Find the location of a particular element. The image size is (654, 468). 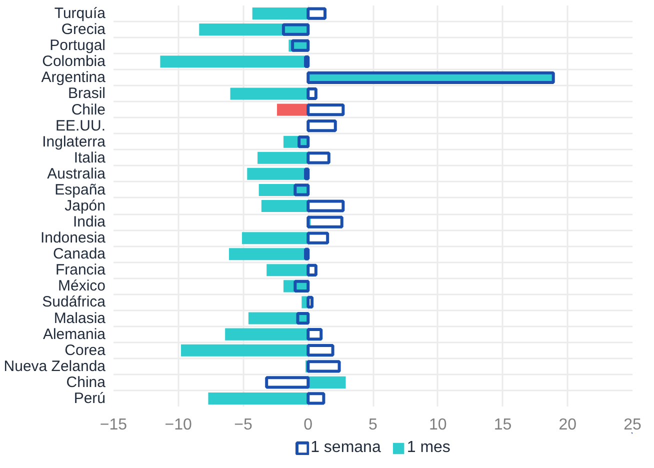

x-tick-label: 25 is located at coordinates (633, 425).